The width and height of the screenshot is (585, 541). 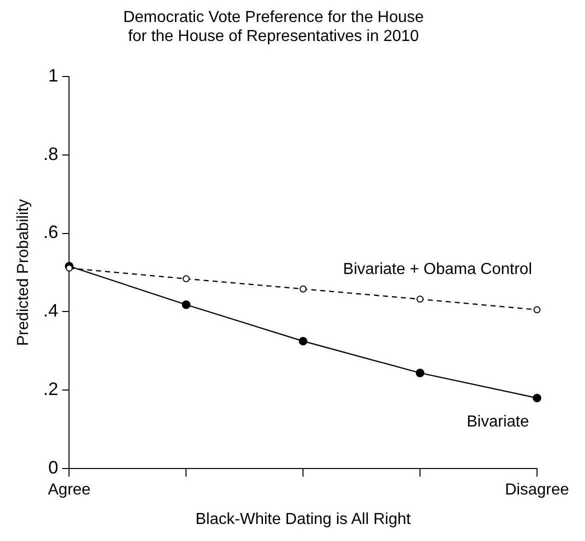 I want to click on y-tick-label: .4, so click(x=50, y=310).